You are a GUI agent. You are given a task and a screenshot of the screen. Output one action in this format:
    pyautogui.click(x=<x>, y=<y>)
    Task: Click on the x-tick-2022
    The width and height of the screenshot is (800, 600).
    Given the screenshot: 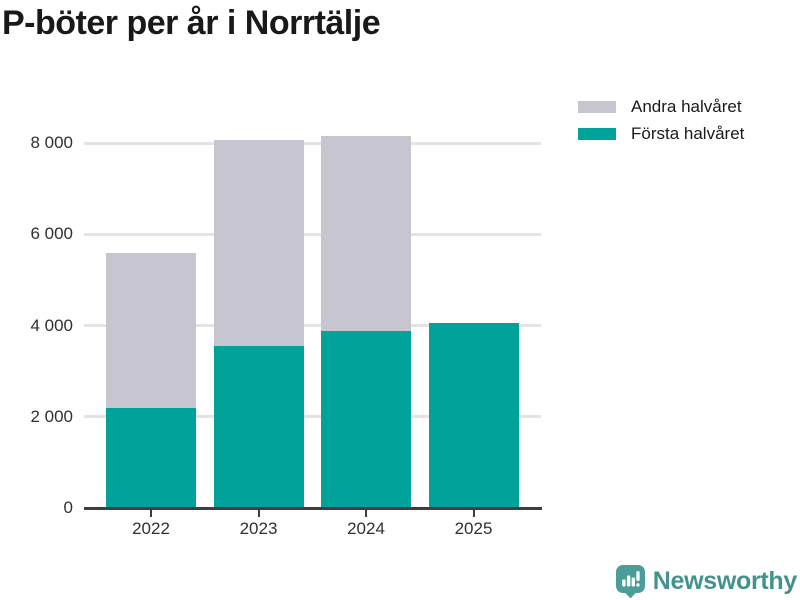 What is the action you would take?
    pyautogui.click(x=151, y=513)
    